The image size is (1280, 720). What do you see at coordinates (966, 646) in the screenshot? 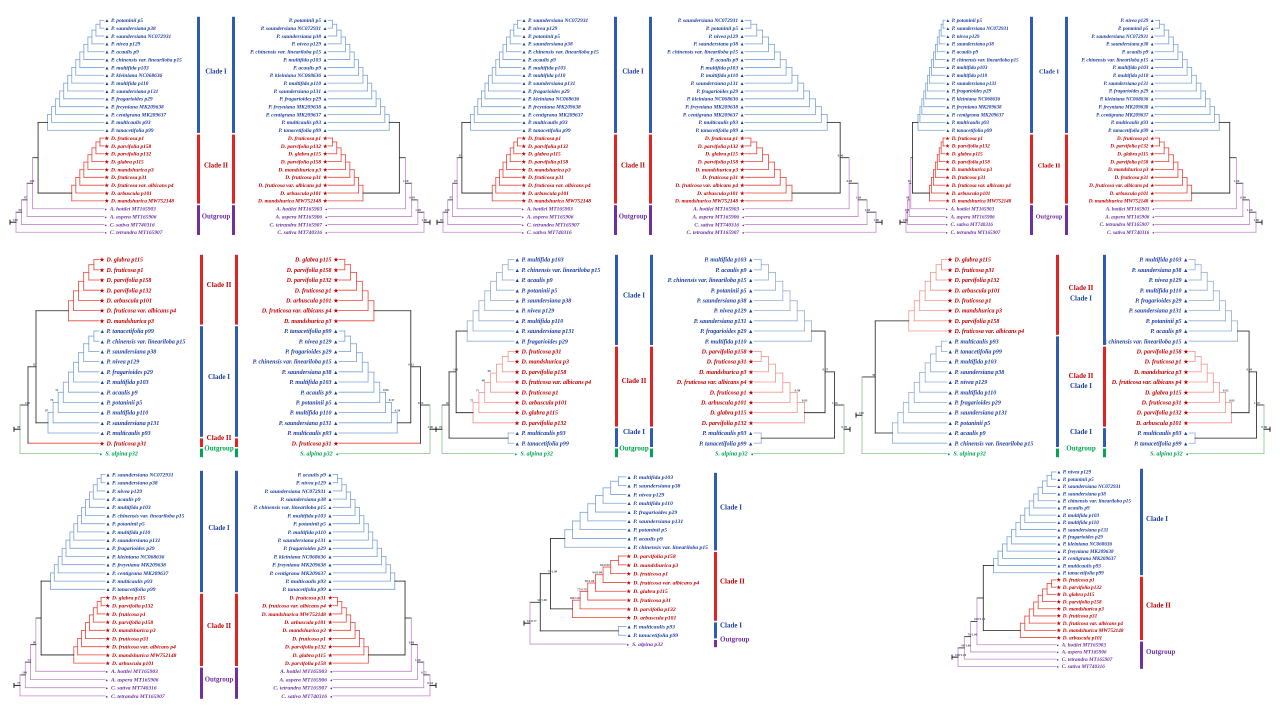
I see `support-value: 98/1.00` at bounding box center [966, 646].